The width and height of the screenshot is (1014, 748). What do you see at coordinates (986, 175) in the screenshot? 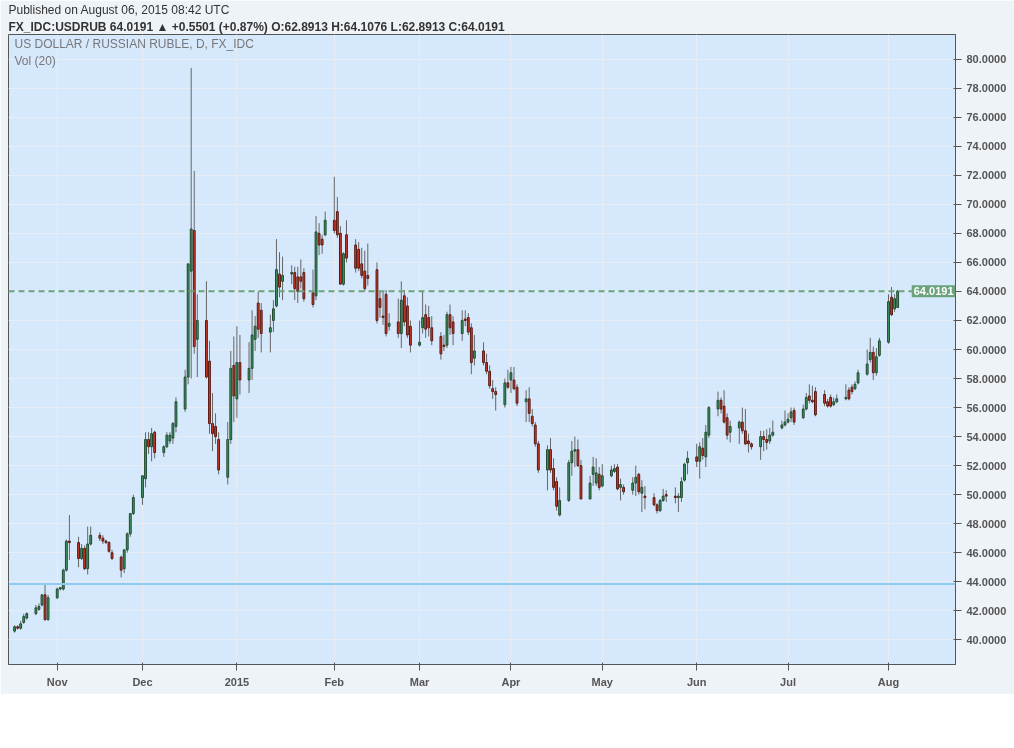
I see `y-tick-label: 72.0000` at bounding box center [986, 175].